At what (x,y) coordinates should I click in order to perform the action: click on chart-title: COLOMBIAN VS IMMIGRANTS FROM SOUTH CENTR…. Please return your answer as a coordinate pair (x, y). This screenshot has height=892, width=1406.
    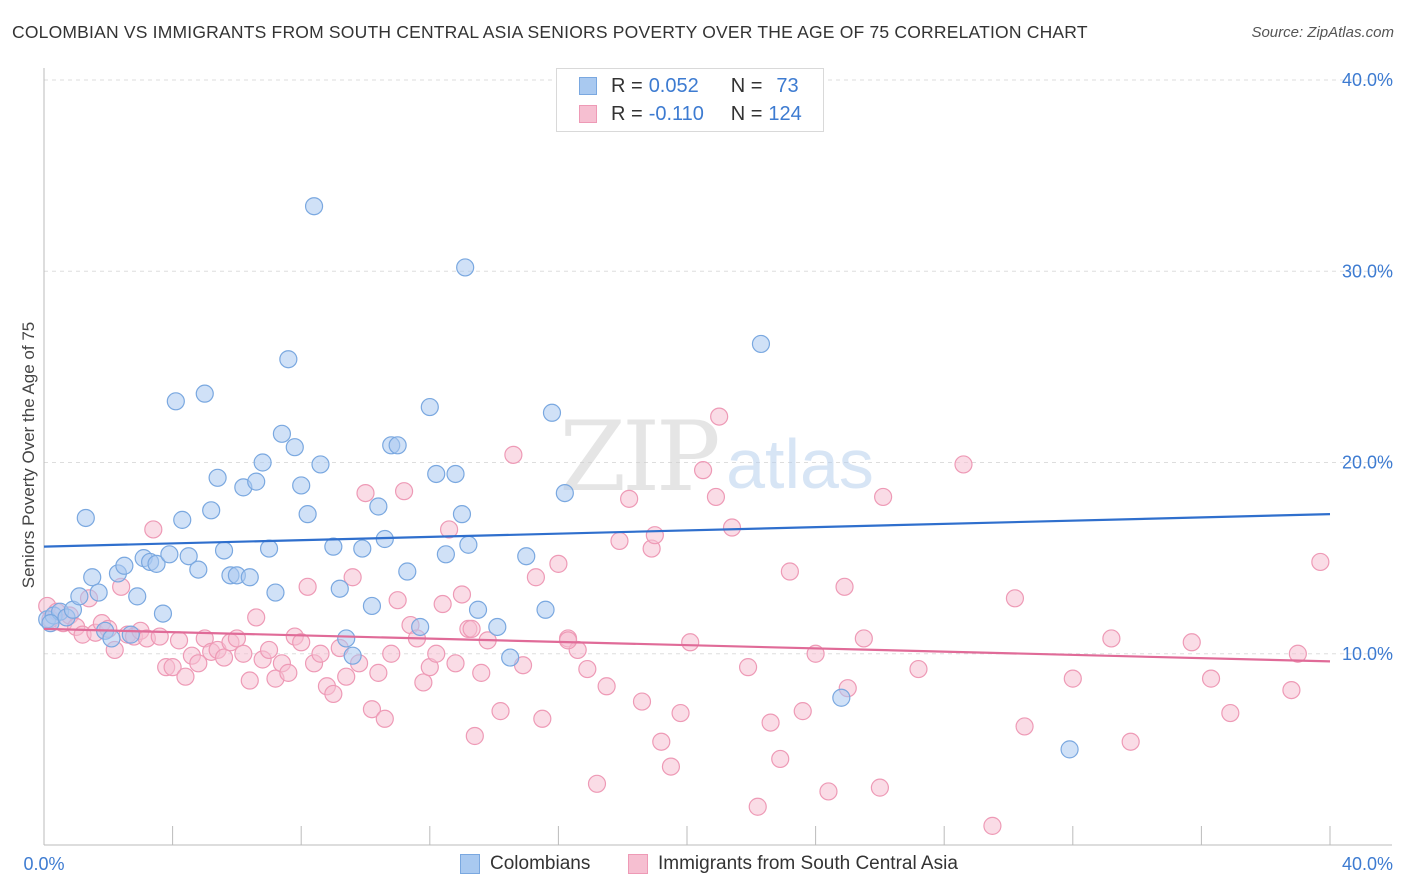
    Looking at the image, I should click on (550, 32).